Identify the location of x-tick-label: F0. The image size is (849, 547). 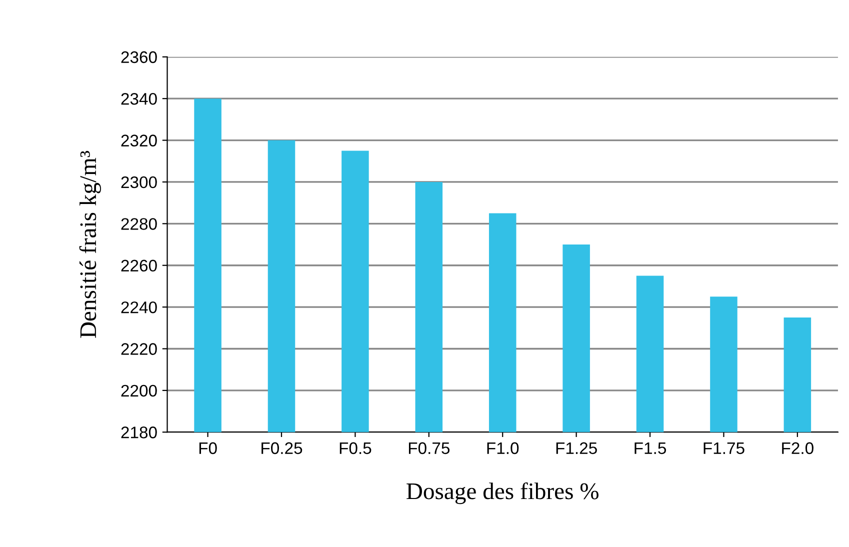
(208, 448).